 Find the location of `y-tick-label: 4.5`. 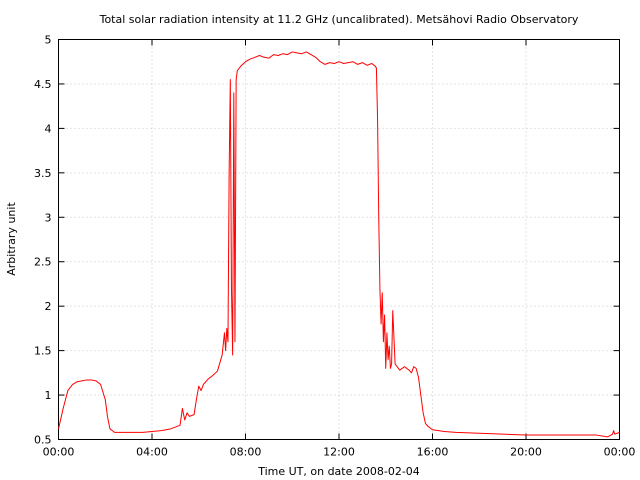

y-tick-label: 4.5 is located at coordinates (43, 84).